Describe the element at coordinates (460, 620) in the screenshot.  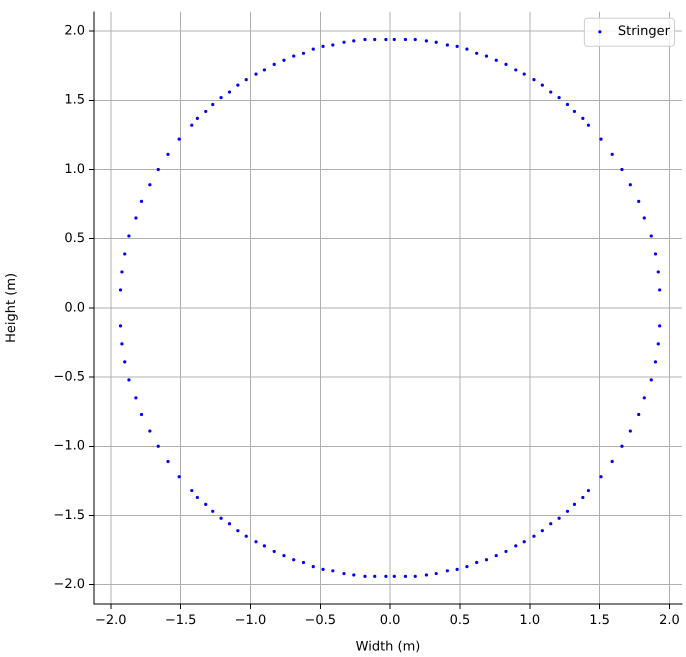
I see `x-tick-label: 0.5` at that location.